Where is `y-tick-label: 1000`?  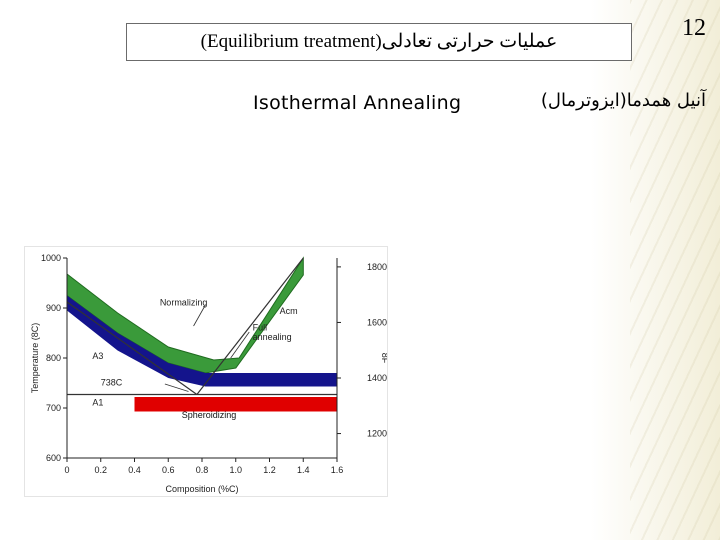 y-tick-label: 1000 is located at coordinates (51, 258).